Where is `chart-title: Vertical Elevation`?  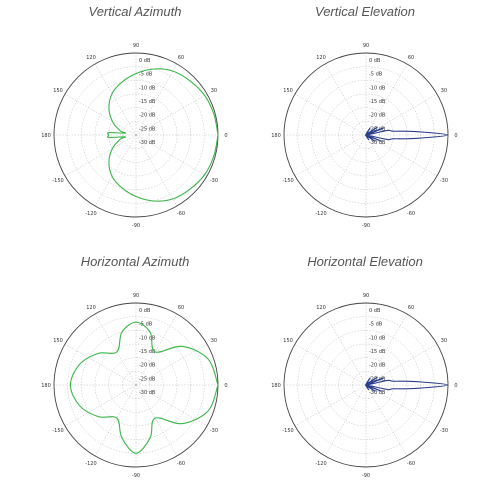 chart-title: Vertical Elevation is located at coordinates (365, 11).